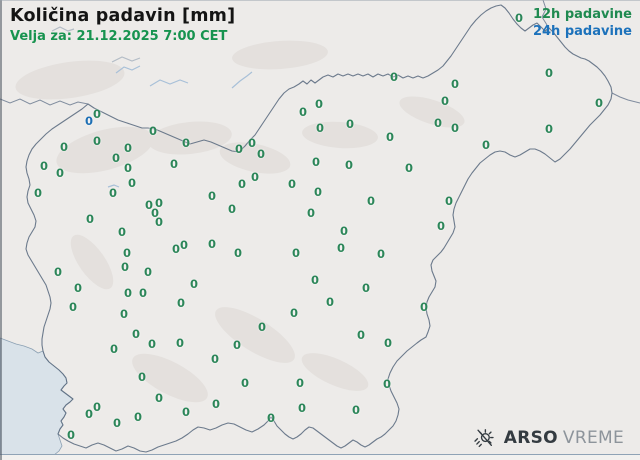 The height and width of the screenshot is (460, 640). I want to click on logo-wordmark: ARSO VREME, so click(564, 438).